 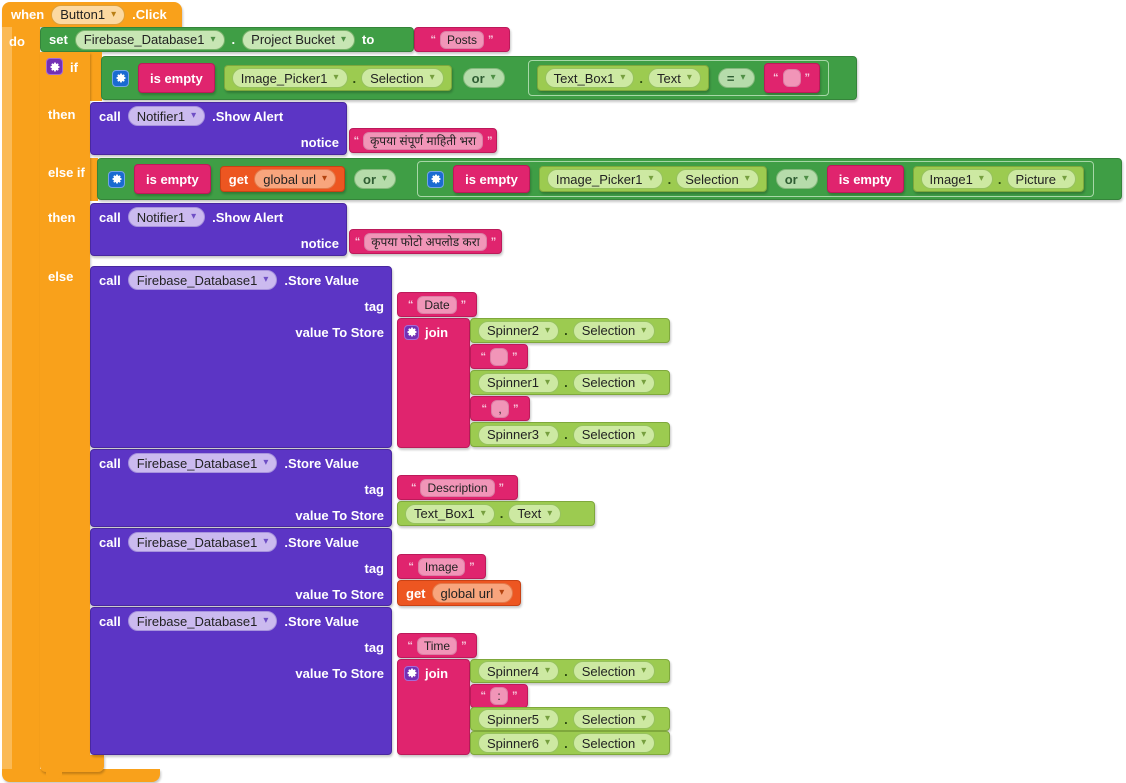 What do you see at coordinates (998, 179) in the screenshot?
I see `component-getter-block: Image1 . Picture` at bounding box center [998, 179].